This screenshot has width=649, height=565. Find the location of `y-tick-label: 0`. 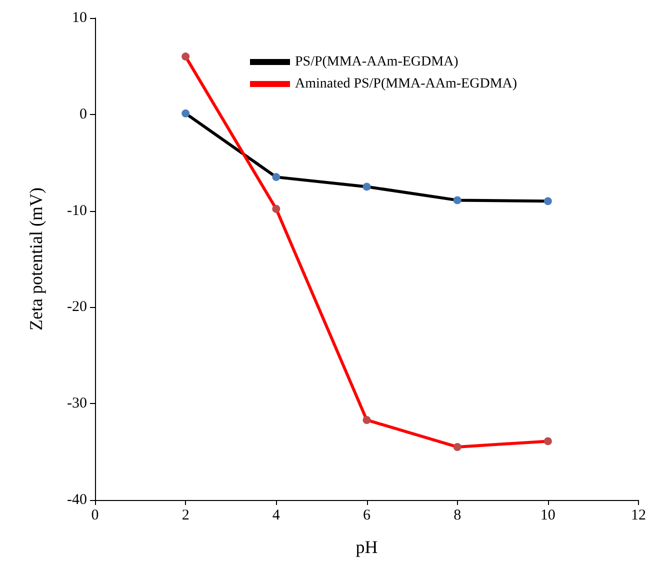

y-tick-label: 0 is located at coordinates (83, 114).